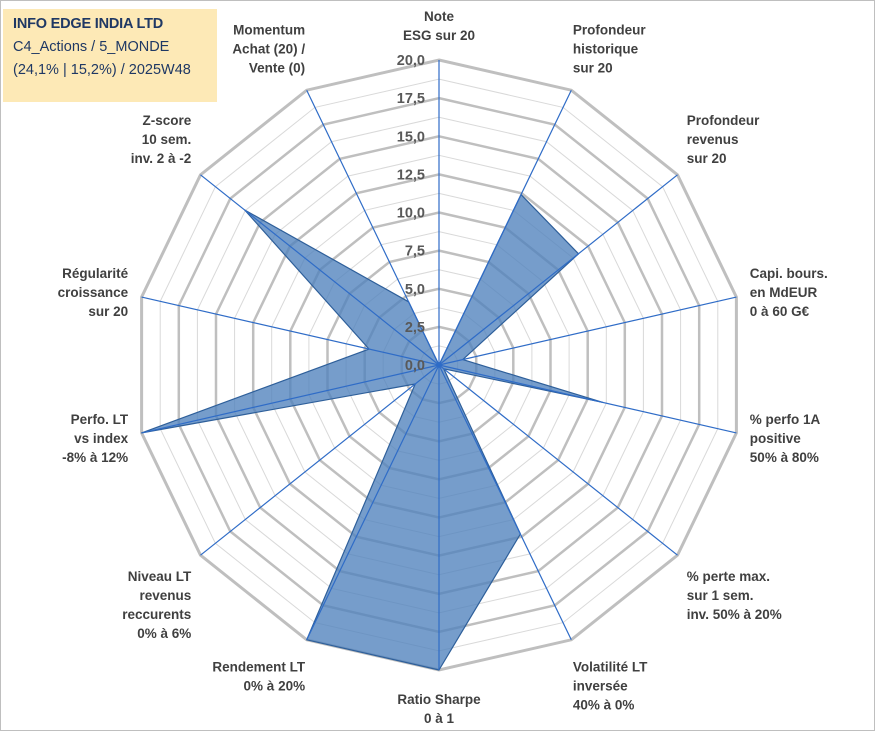  What do you see at coordinates (780, 311) in the screenshot?
I see `category-label-line: 0 à 60 G€` at bounding box center [780, 311].